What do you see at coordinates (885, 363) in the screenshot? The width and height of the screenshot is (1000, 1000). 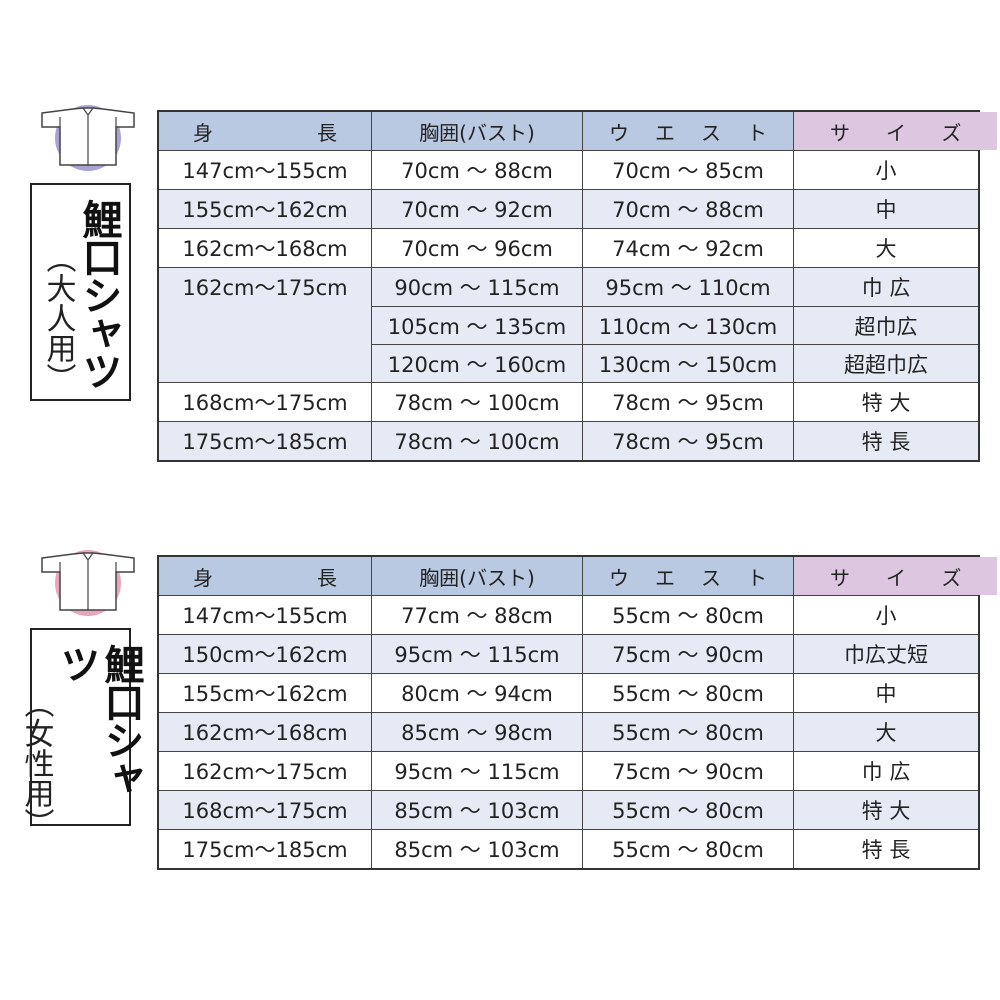 I see `size-cell: 超超巾広` at bounding box center [885, 363].